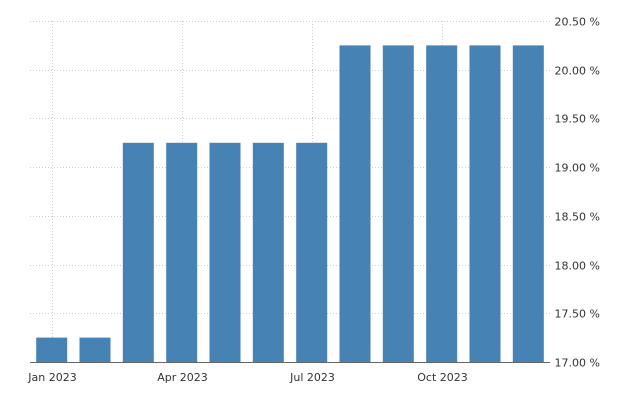 This screenshot has width=640, height=404. I want to click on y-tick-label: 20.00 %, so click(577, 71).